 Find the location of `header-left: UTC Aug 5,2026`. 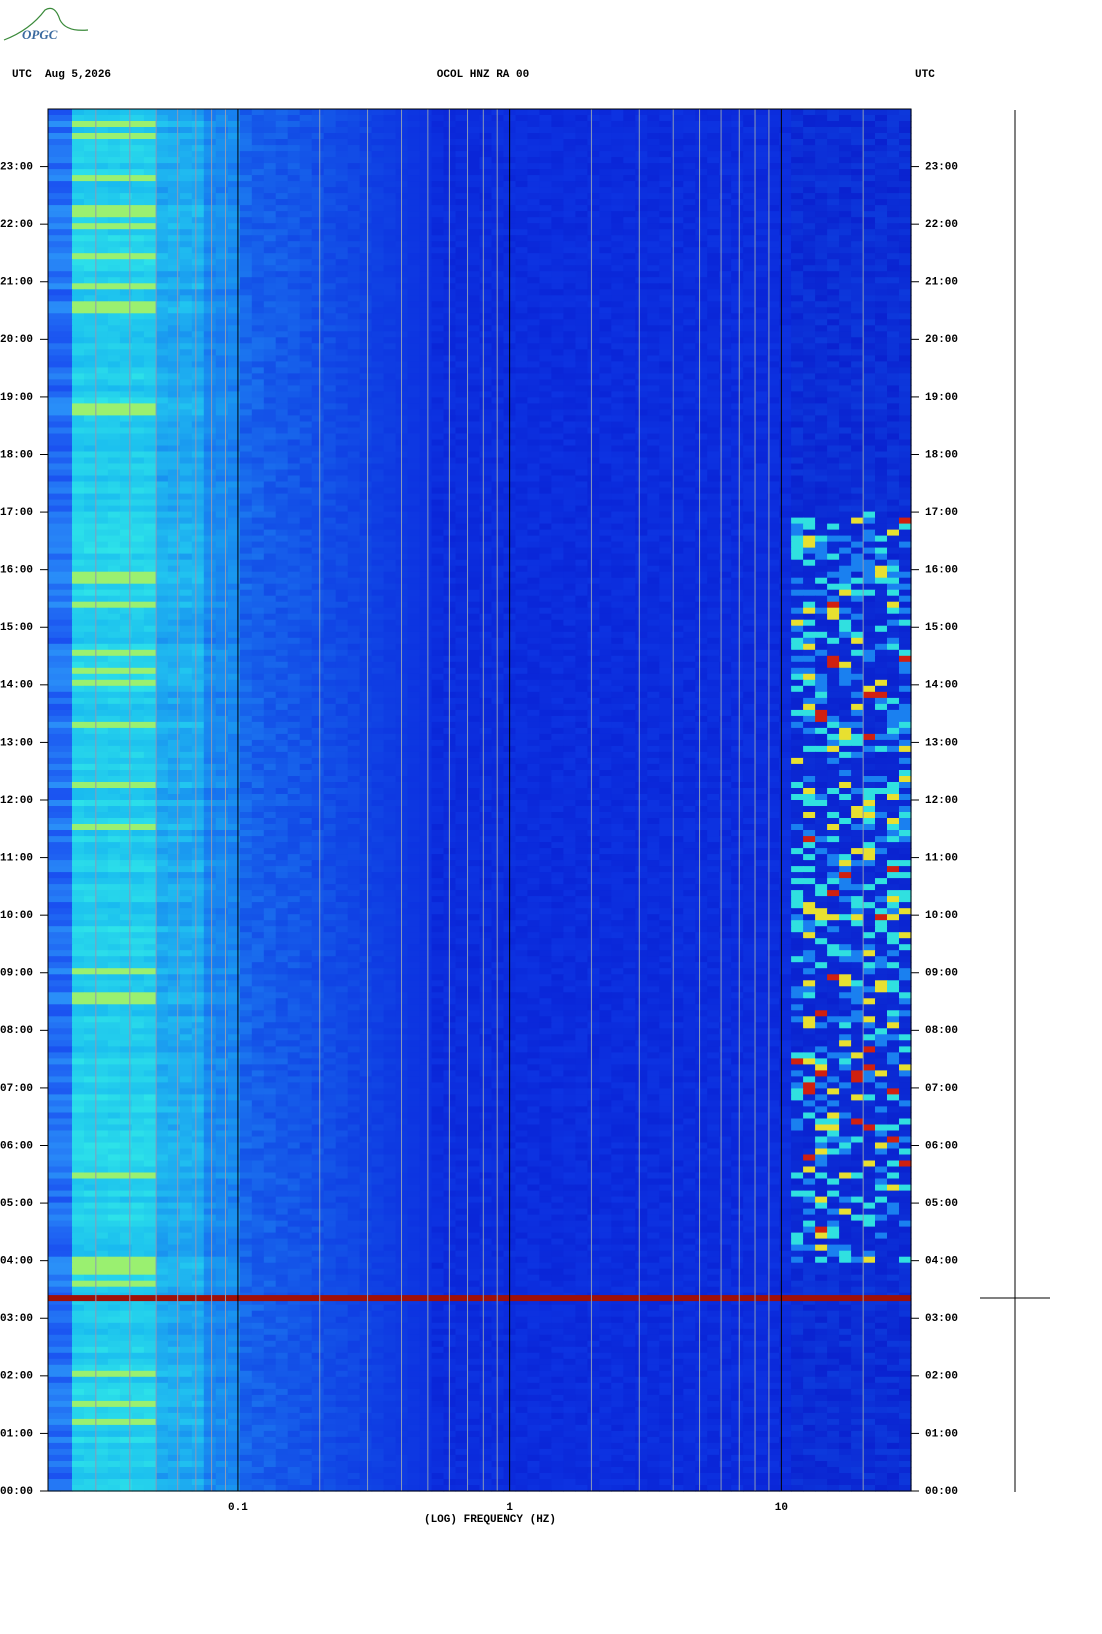

header-left: UTC Aug 5,2026 is located at coordinates (61, 75).